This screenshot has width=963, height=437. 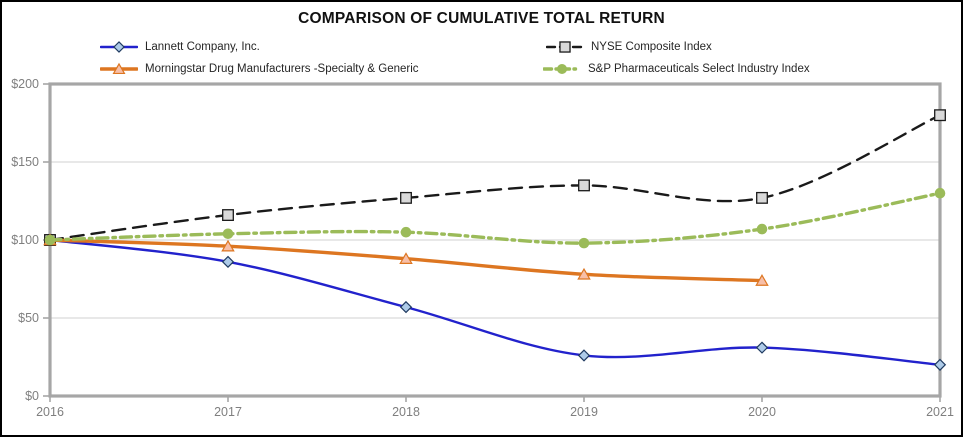 I want to click on svg-text: 2020, so click(x=762, y=412).